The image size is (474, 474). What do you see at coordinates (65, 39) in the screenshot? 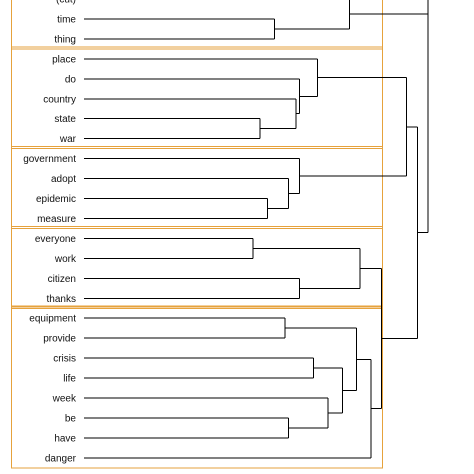
I see `leaf-label-2: thing` at bounding box center [65, 39].